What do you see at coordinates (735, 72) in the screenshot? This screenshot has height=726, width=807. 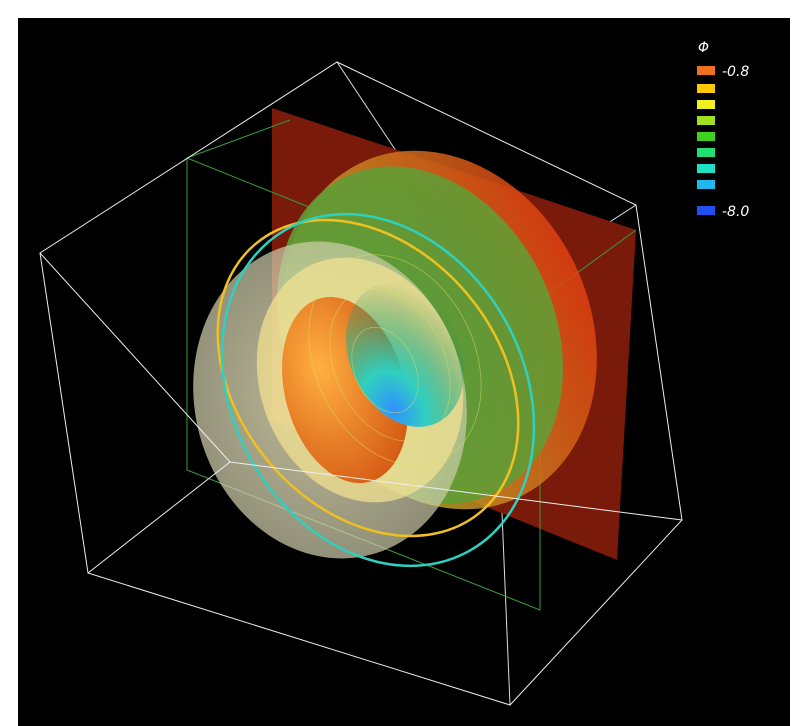 I see `legend-max-label: -0.8` at bounding box center [735, 72].